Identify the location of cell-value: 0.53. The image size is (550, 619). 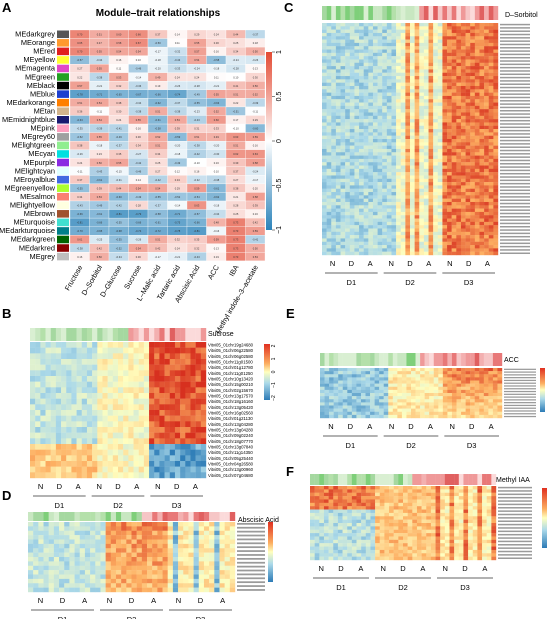
(256, 257).